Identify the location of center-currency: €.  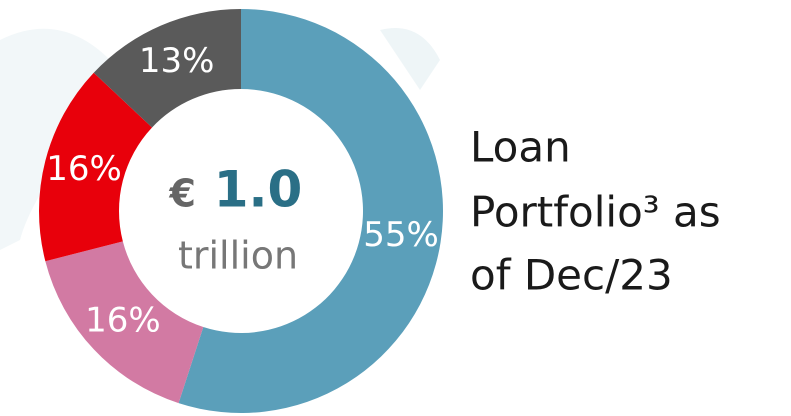
(182, 194).